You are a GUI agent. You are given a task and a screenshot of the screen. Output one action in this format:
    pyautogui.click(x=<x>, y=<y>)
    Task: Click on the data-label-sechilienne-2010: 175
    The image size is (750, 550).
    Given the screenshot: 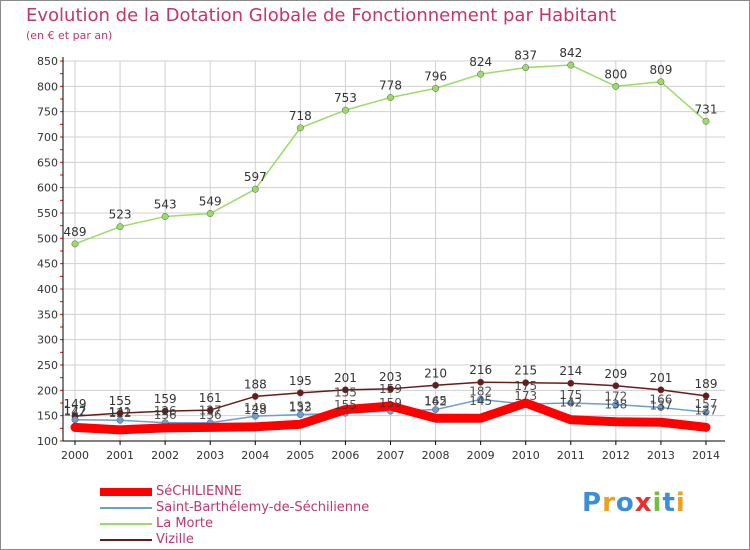 What is the action you would take?
    pyautogui.click(x=525, y=386)
    